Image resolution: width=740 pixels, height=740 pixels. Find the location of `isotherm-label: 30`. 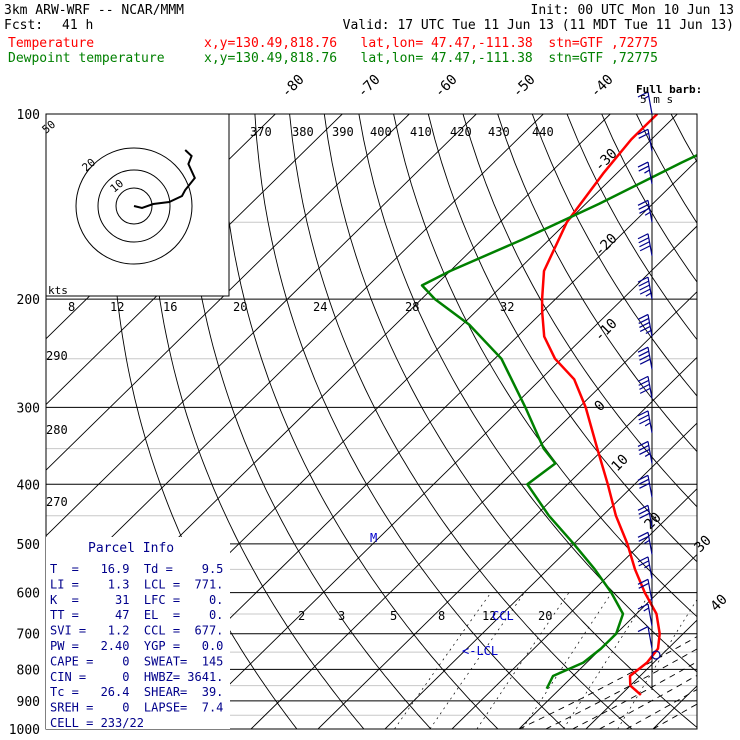

isotherm-label: 30 is located at coordinates (703, 544).